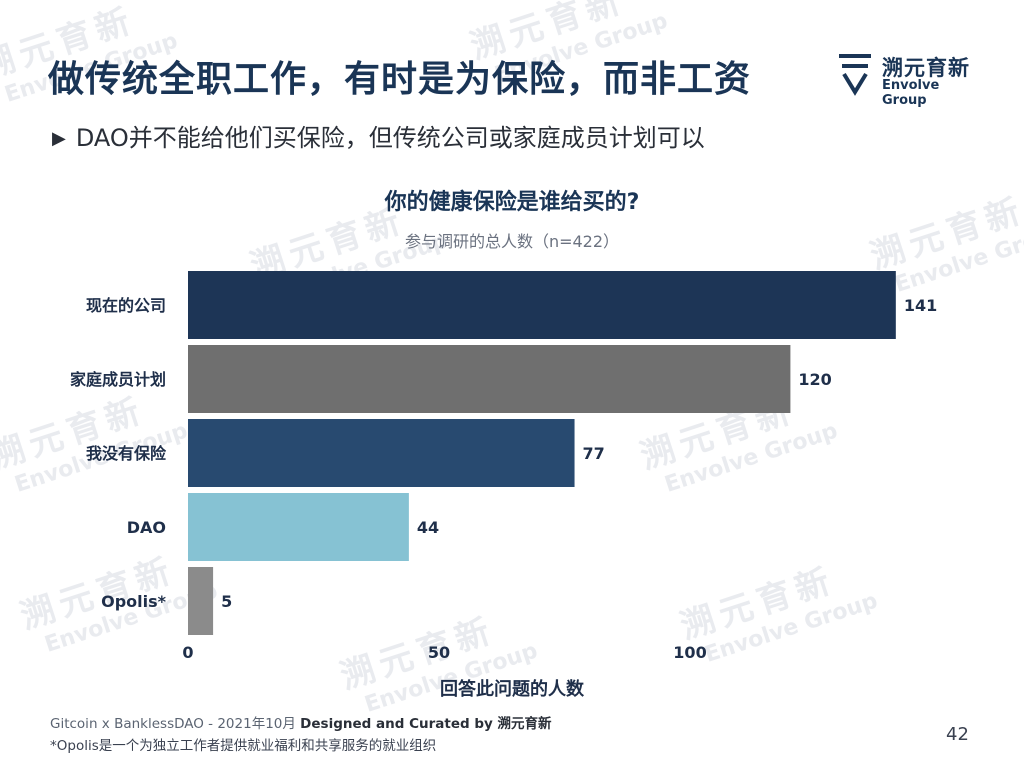 This screenshot has height=768, width=1024. Describe the element at coordinates (146, 527) in the screenshot. I see `category-label: DAO` at that location.